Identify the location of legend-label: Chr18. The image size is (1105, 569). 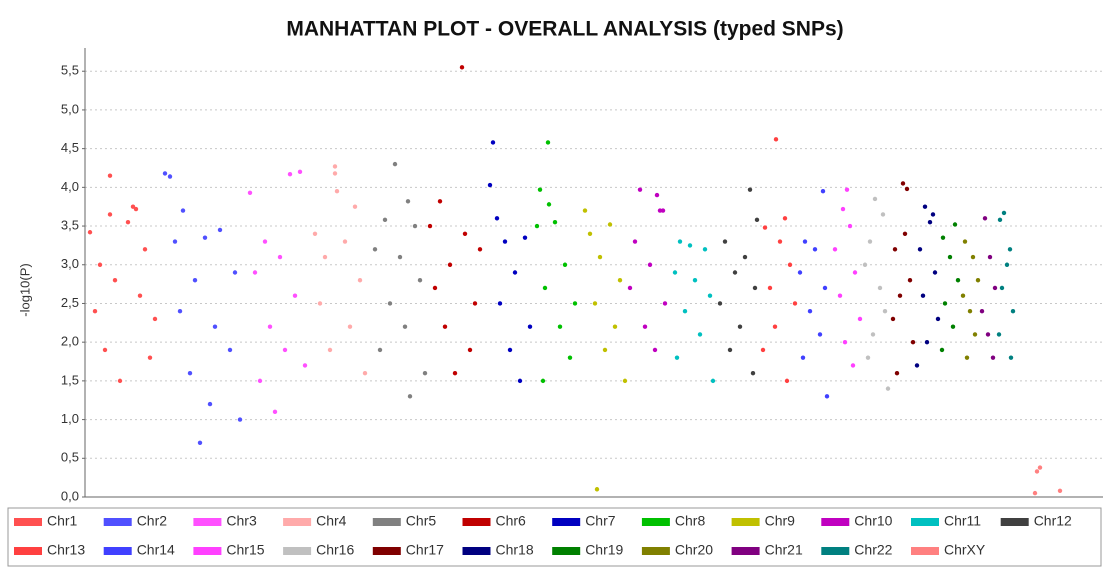
(515, 550).